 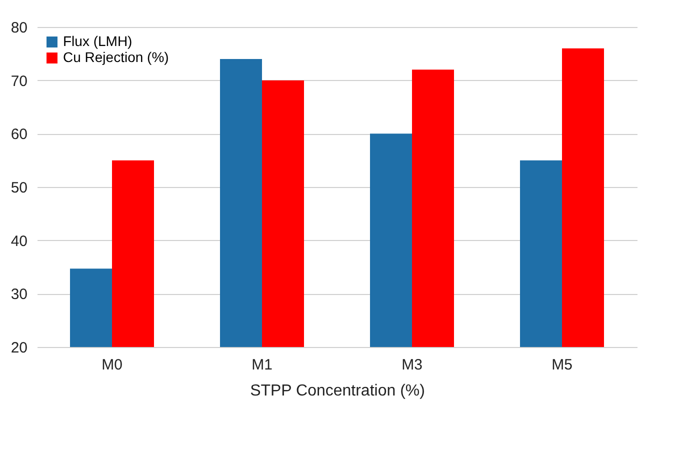 I want to click on x-tick-label: M1, so click(x=262, y=365).